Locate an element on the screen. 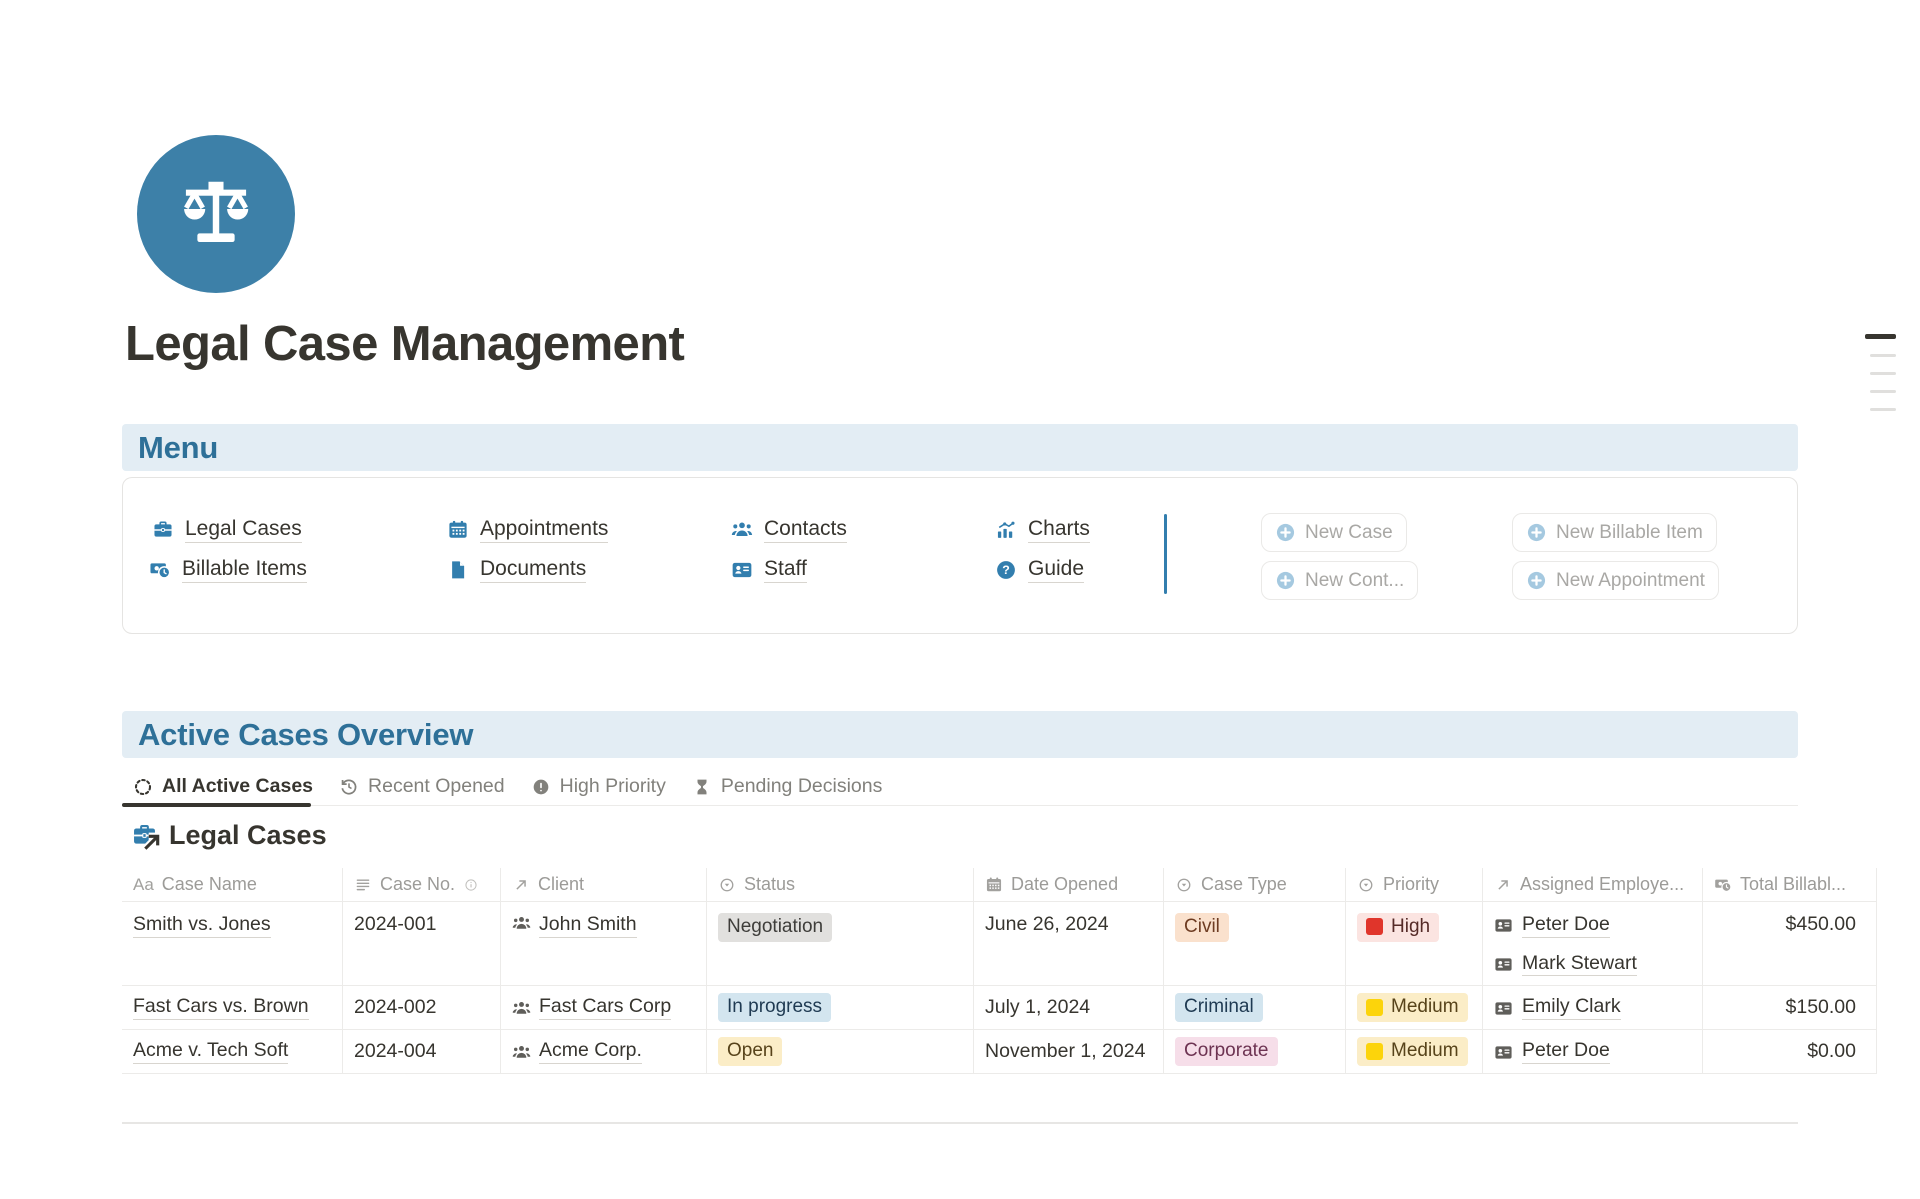 The height and width of the screenshot is (1199, 1920). button-label: New Billable Item is located at coordinates (1629, 532).